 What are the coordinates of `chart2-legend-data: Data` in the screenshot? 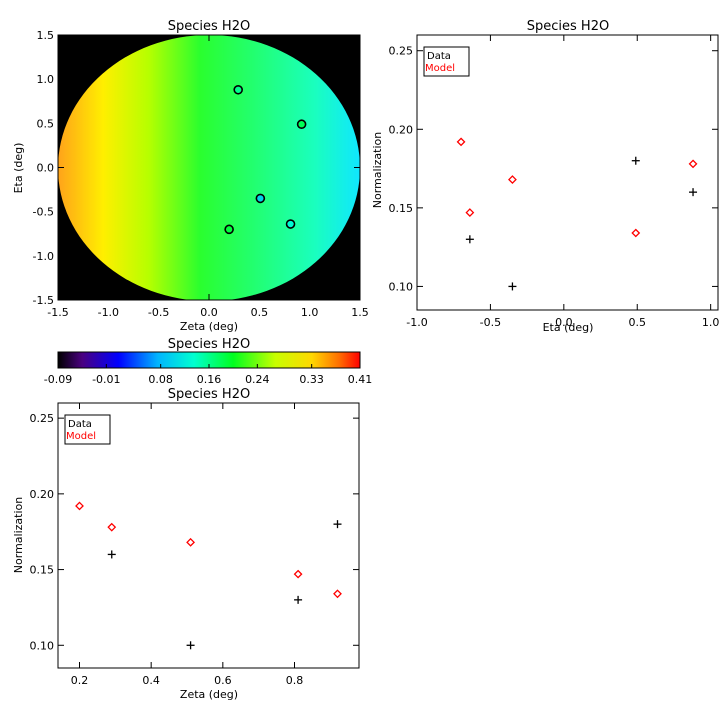 It's located at (80, 424).